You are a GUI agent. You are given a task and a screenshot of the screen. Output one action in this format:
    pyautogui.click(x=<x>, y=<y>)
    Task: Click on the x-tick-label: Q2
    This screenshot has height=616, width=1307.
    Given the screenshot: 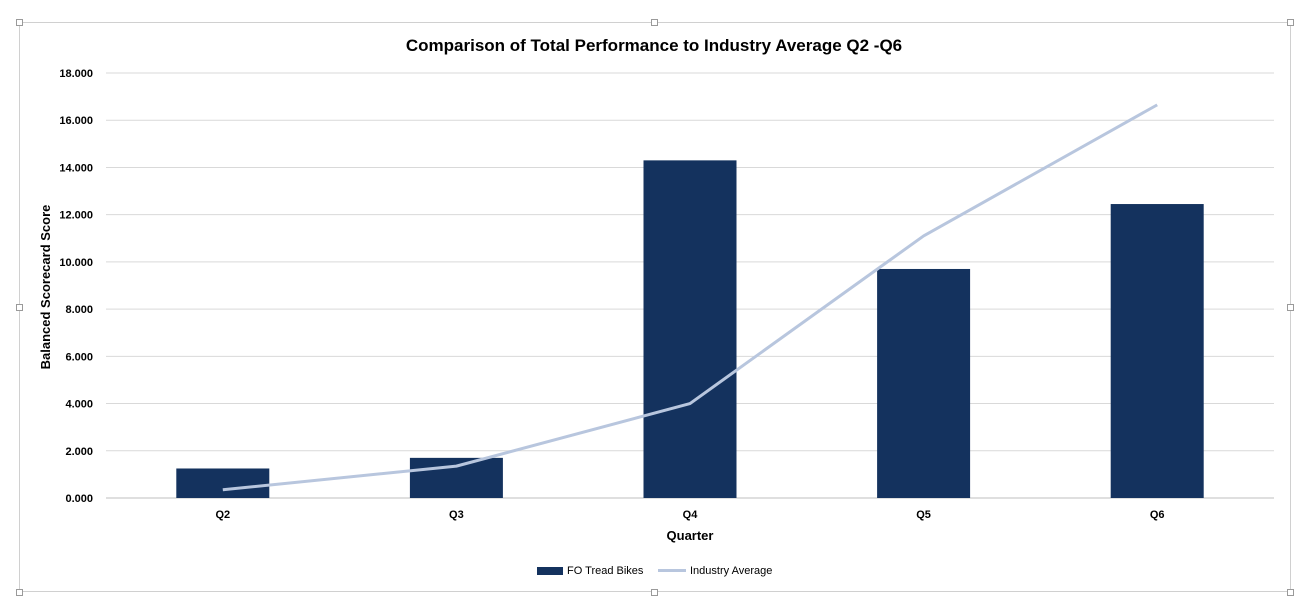 What is the action you would take?
    pyautogui.click(x=222, y=515)
    